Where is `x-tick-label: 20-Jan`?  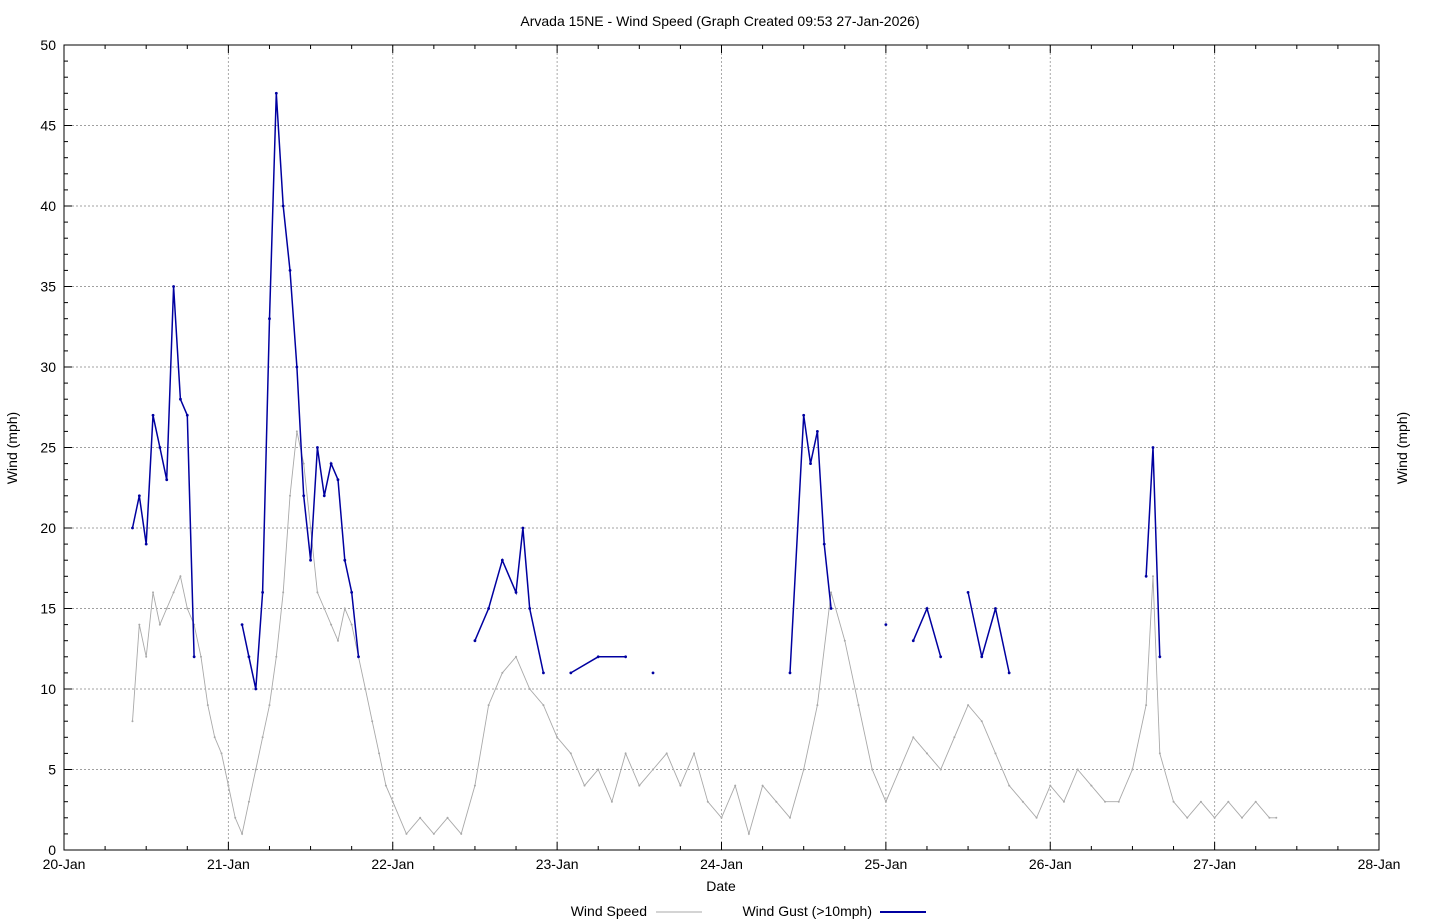
x-tick-label: 20-Jan is located at coordinates (64, 864).